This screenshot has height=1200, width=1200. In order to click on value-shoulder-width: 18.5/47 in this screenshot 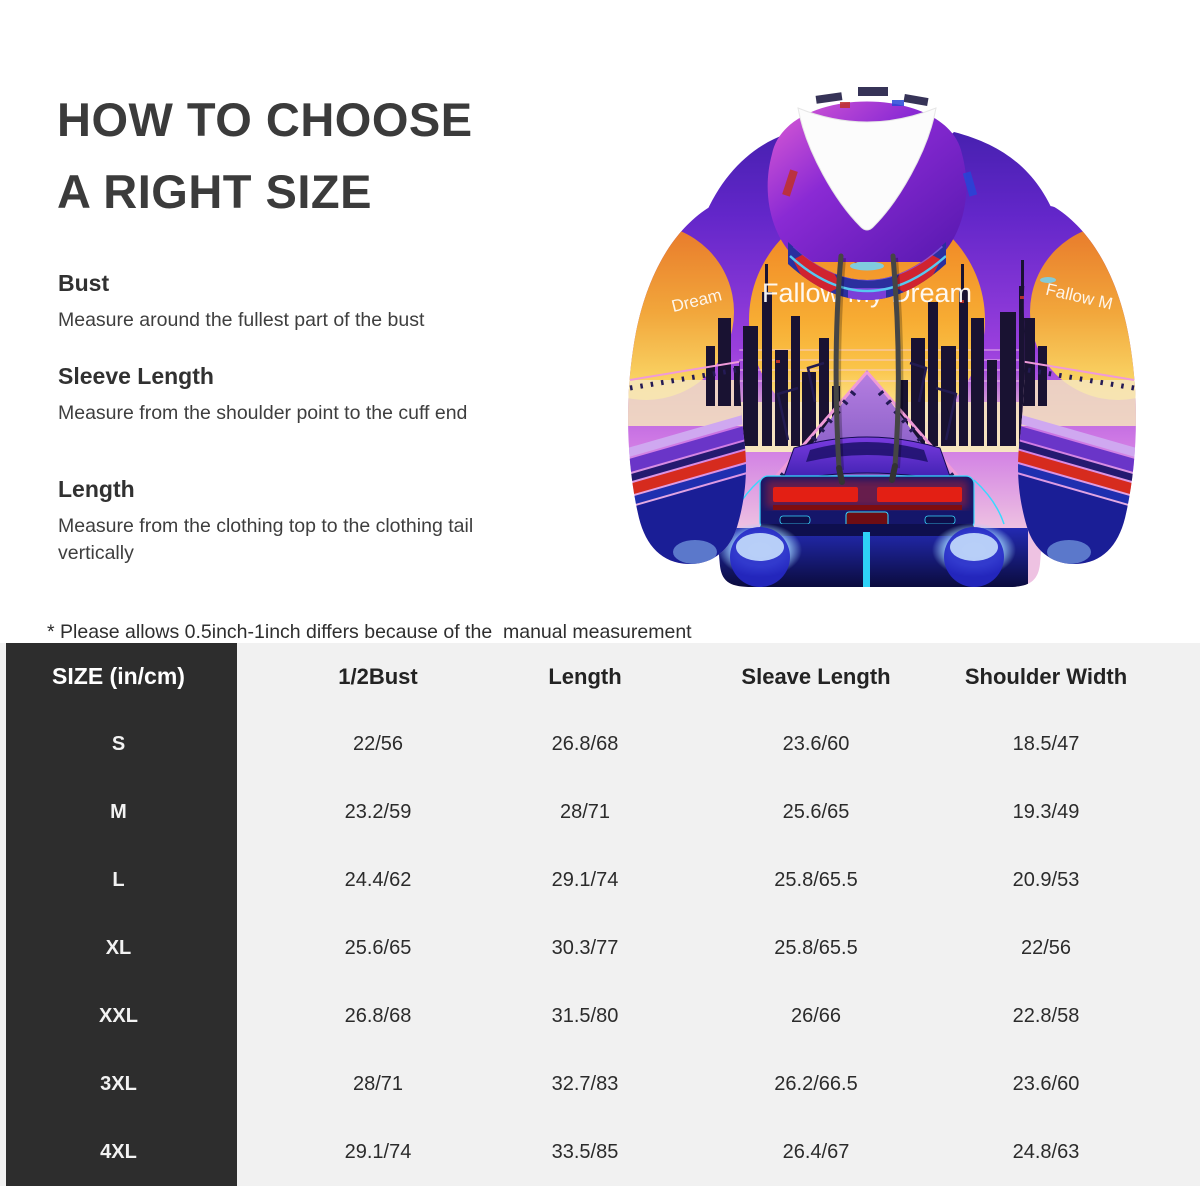, I will do `click(1046, 744)`.